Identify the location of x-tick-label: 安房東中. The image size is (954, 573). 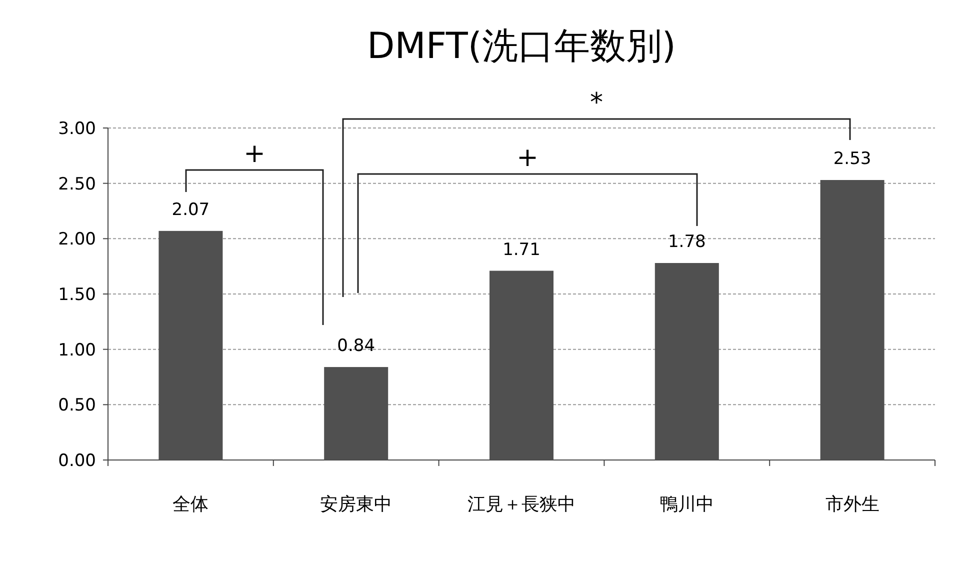
(356, 504).